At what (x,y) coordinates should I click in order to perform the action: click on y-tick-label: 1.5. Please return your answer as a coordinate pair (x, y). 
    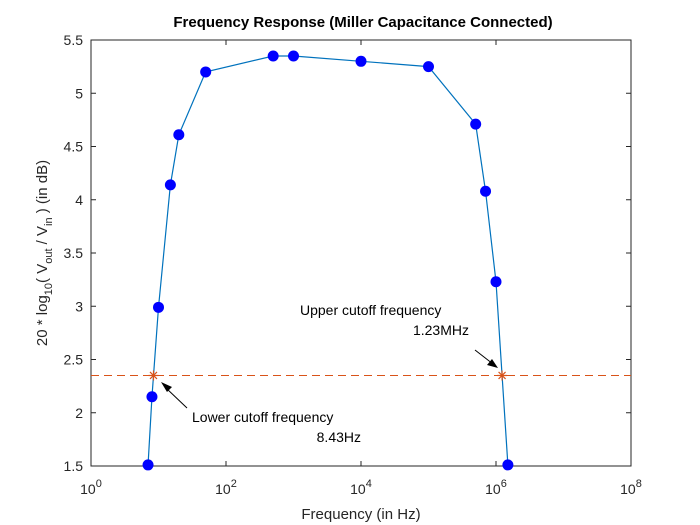
    Looking at the image, I should click on (74, 466).